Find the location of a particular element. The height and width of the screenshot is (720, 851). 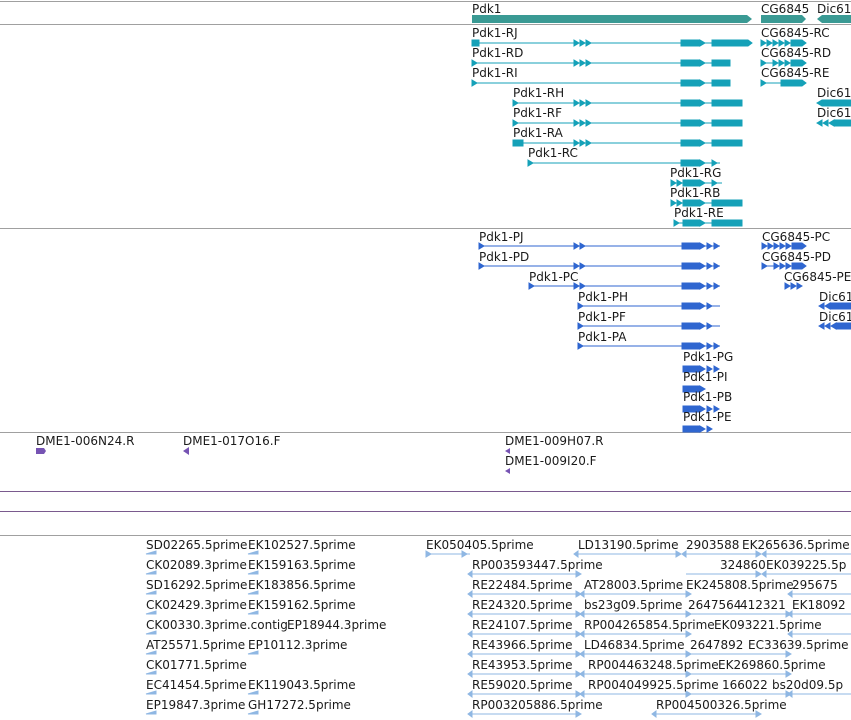

transcript-label: CG6845-RD is located at coordinates (796, 53).